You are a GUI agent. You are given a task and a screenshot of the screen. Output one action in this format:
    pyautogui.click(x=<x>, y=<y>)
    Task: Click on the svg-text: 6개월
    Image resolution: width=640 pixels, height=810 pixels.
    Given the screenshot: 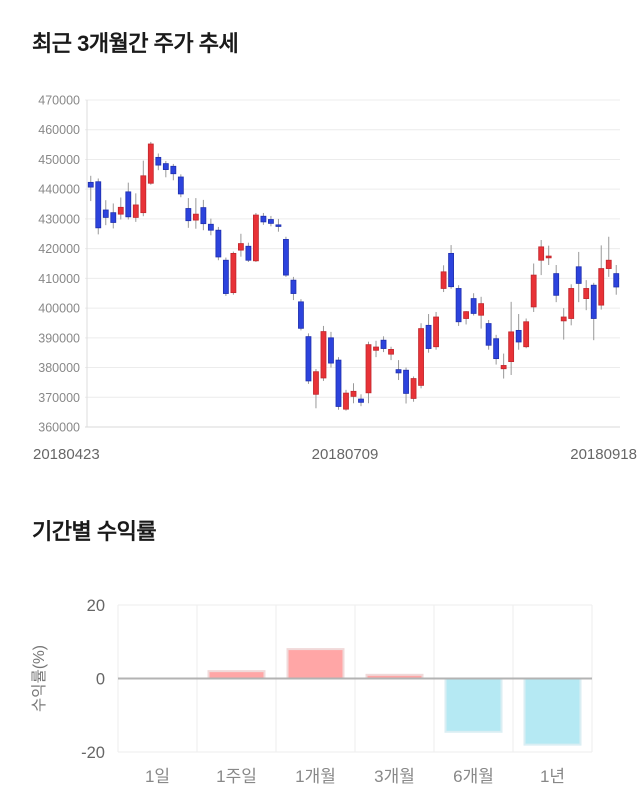 What is the action you would take?
    pyautogui.click(x=473, y=776)
    